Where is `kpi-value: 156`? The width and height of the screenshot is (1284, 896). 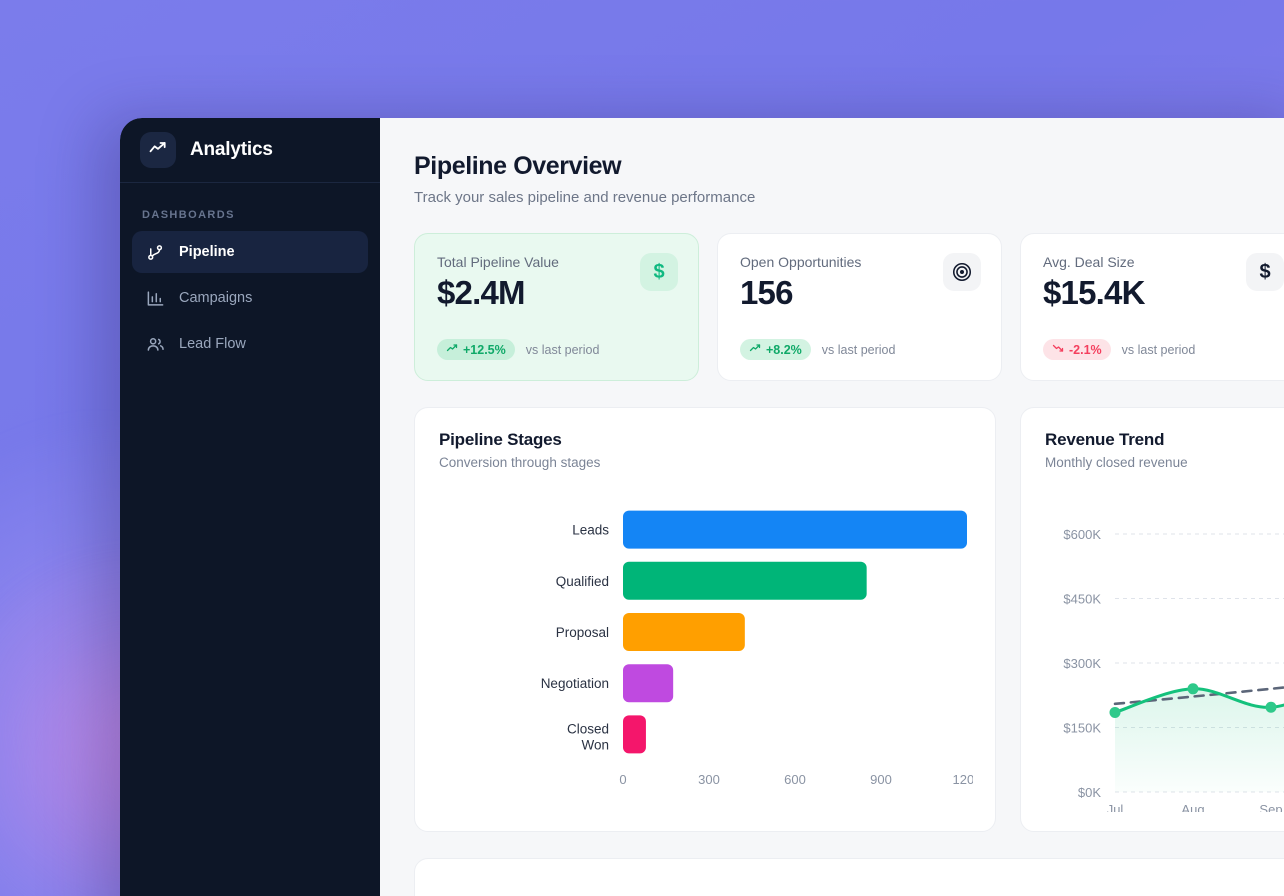
kpi-value: 156 is located at coordinates (766, 292).